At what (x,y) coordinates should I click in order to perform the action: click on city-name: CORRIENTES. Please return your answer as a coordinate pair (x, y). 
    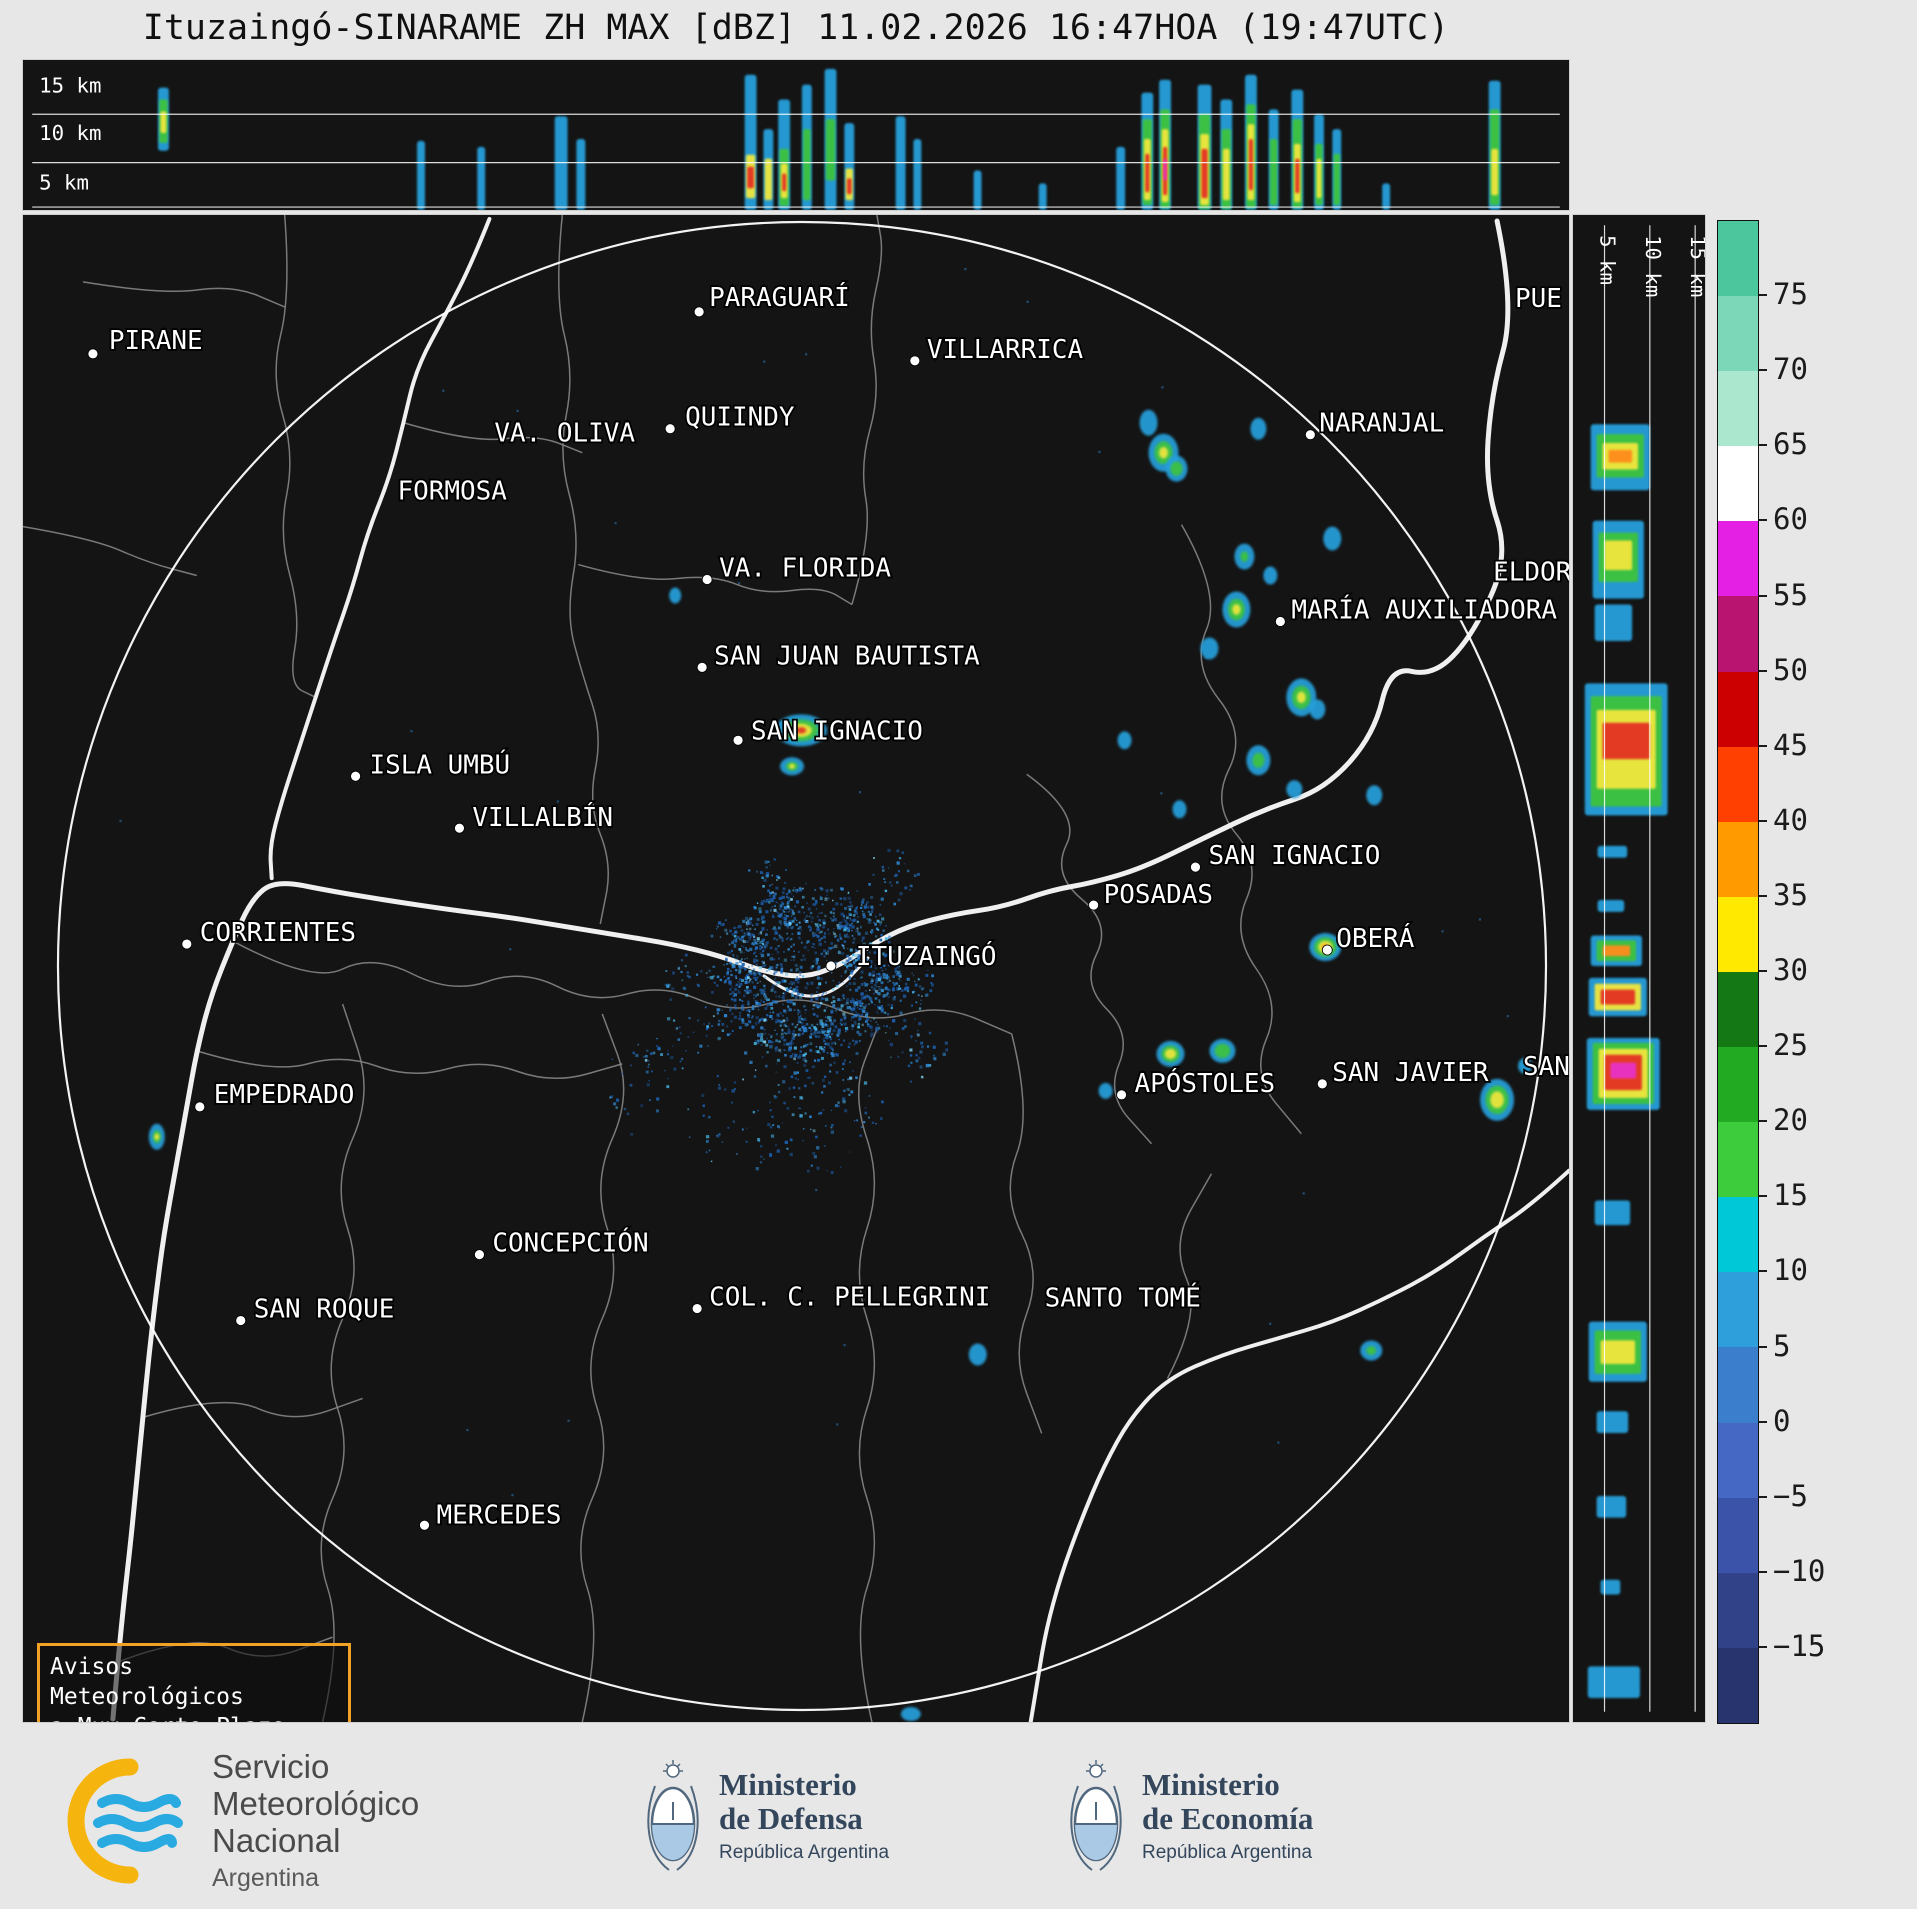
    Looking at the image, I should click on (278, 933).